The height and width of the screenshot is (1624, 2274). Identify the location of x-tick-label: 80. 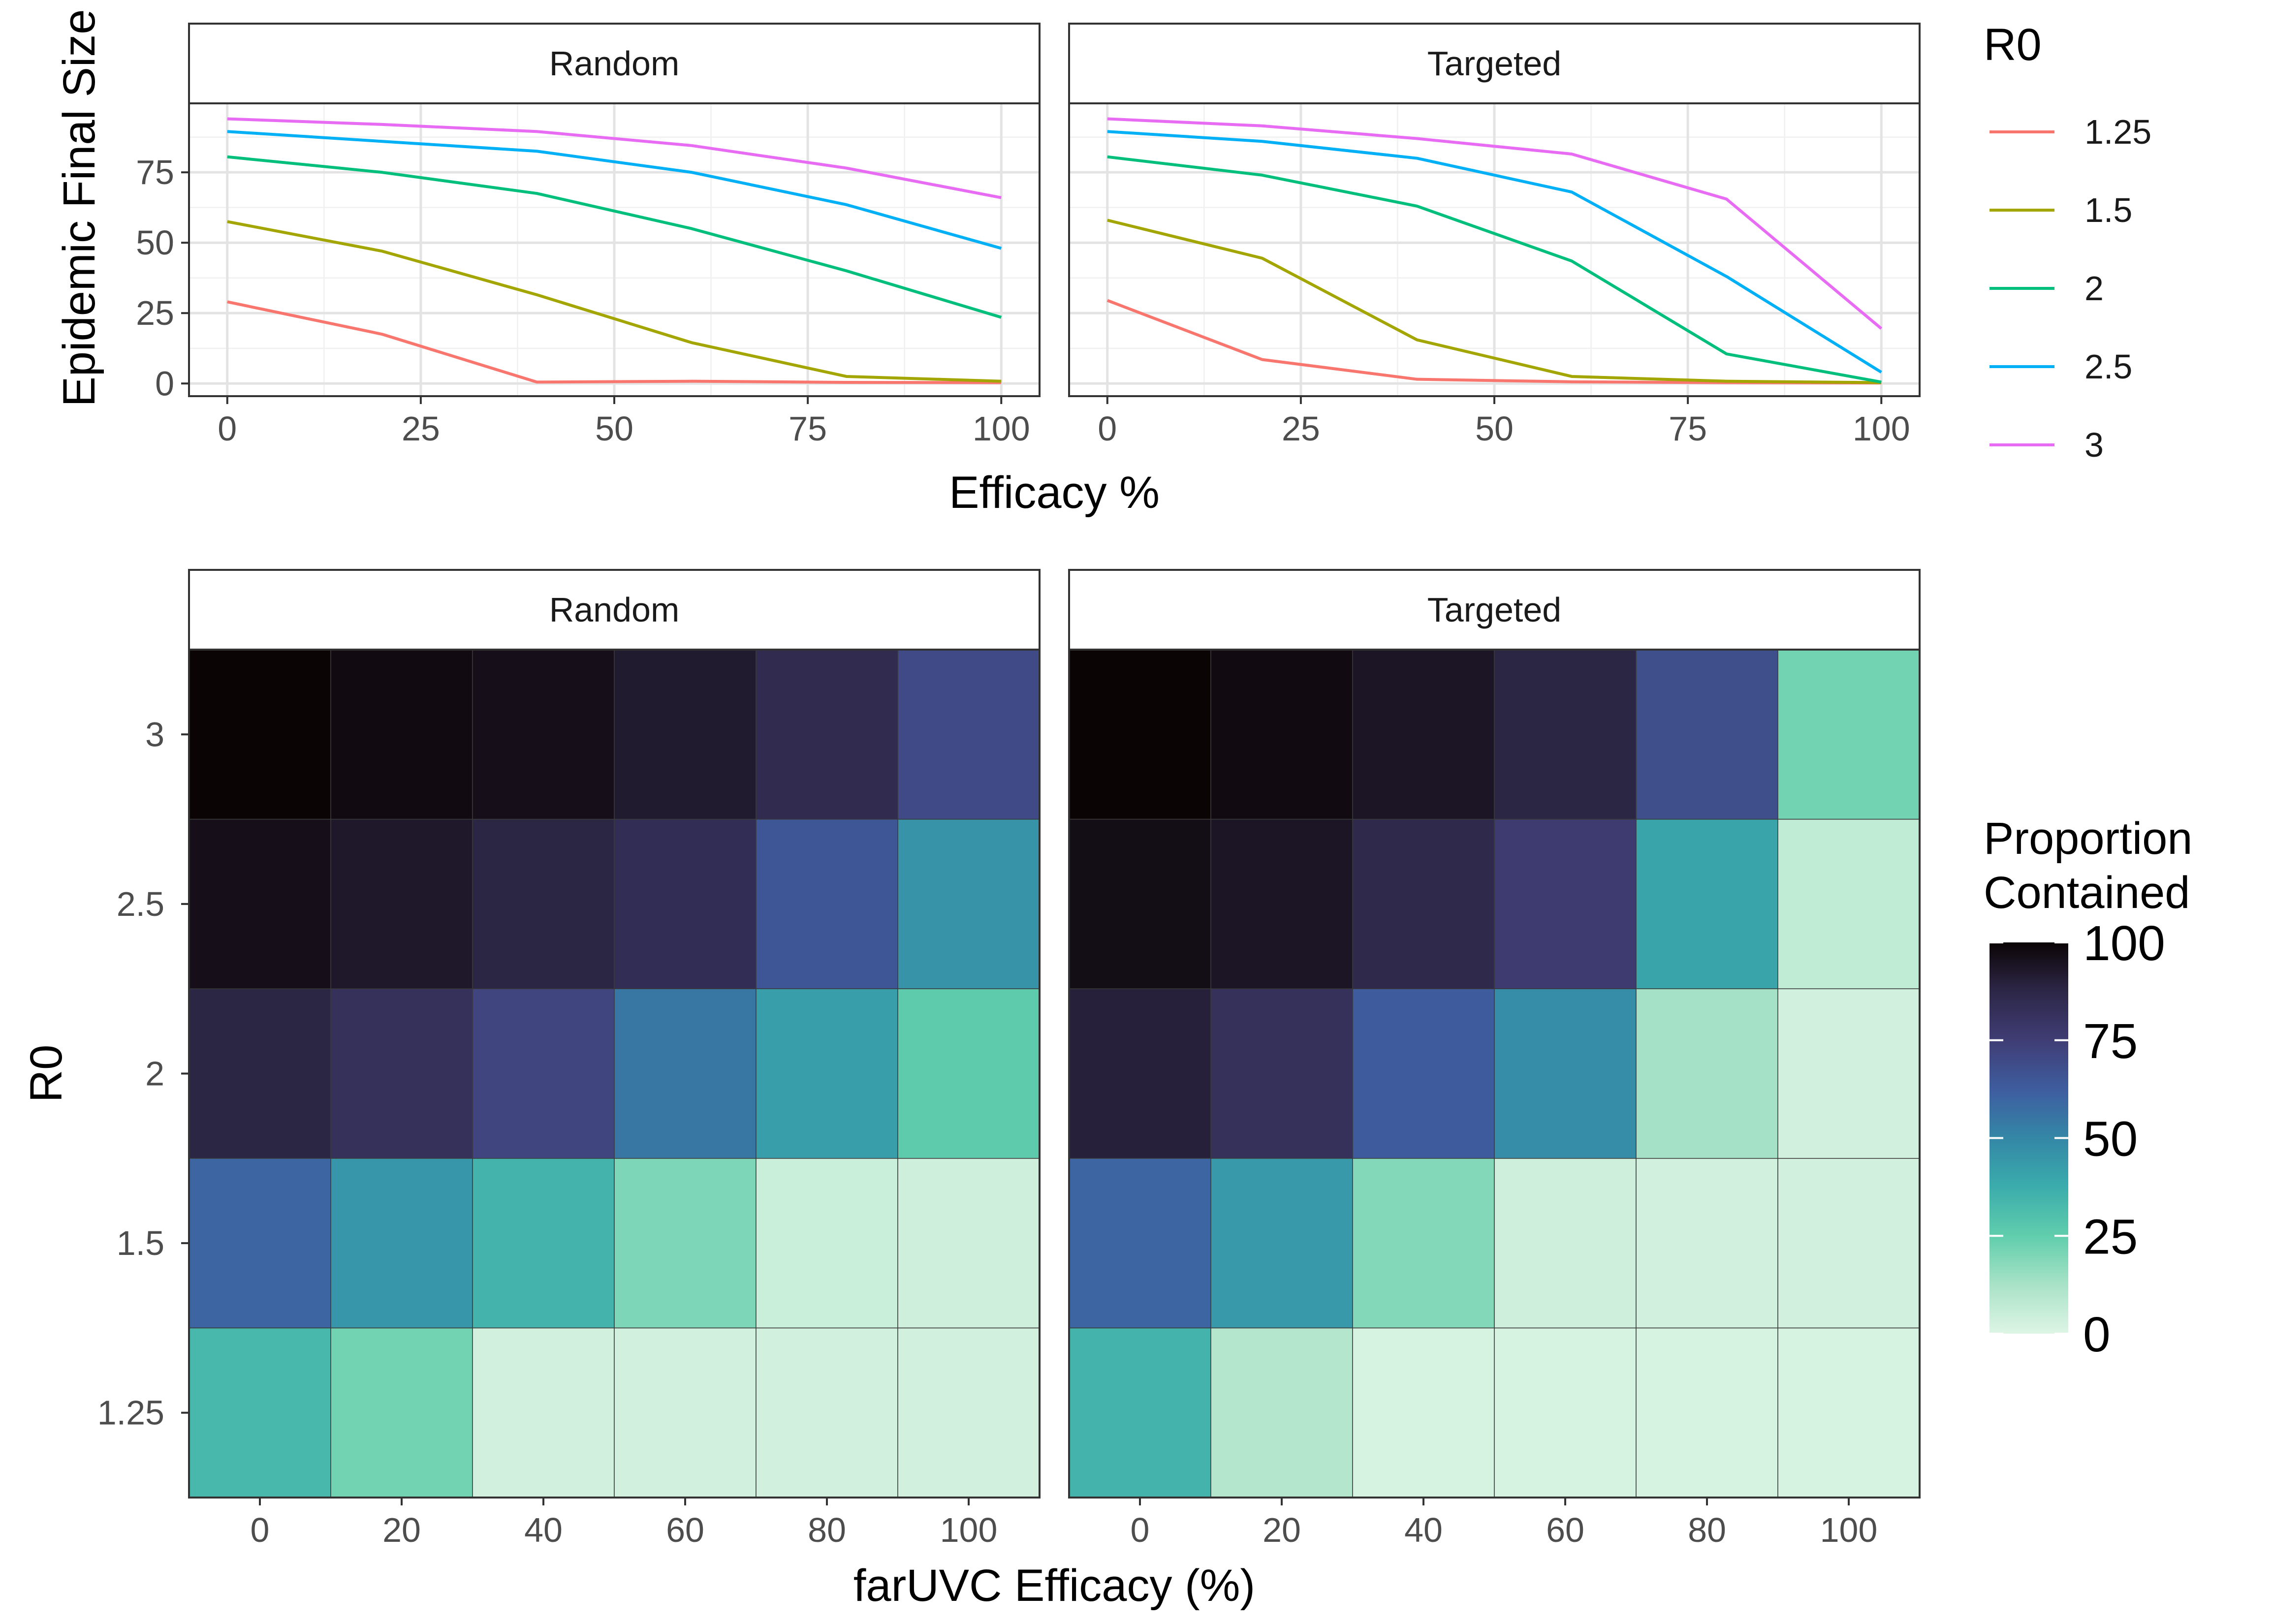
(827, 1530).